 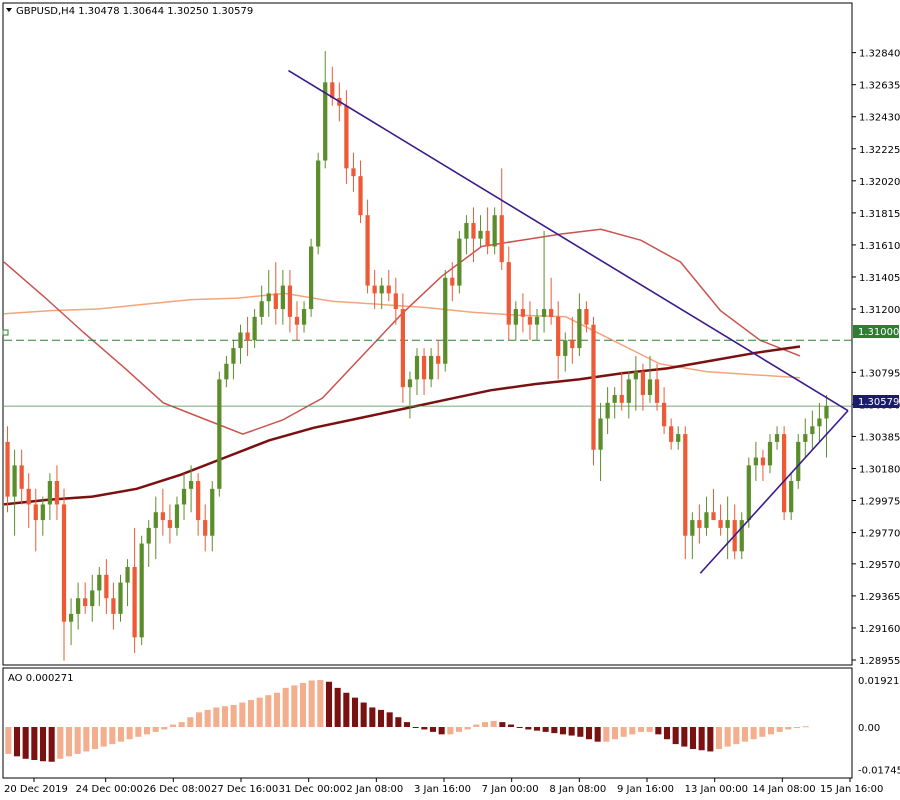 I want to click on price-tick-label: 1.29365, so click(x=879, y=597).